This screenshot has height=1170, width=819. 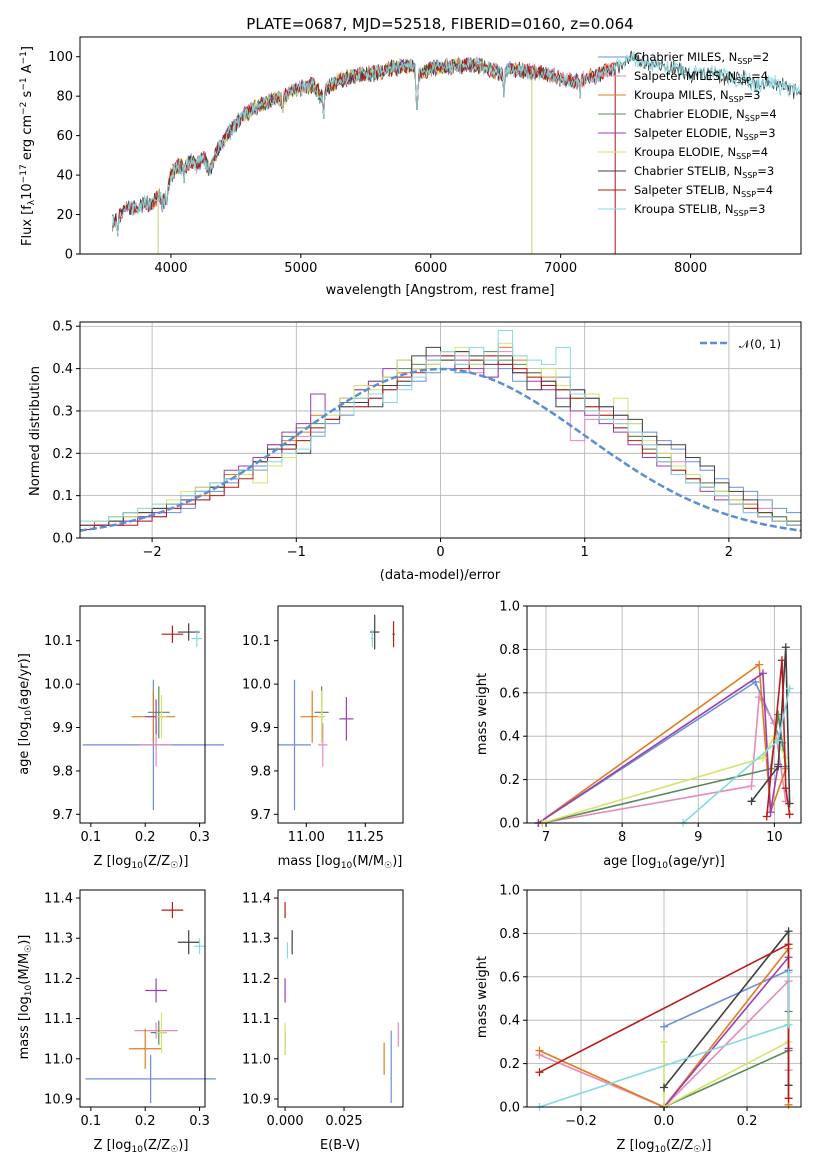 What do you see at coordinates (170, 268) in the screenshot?
I see `spectrum-x-tick-label: 4000` at bounding box center [170, 268].